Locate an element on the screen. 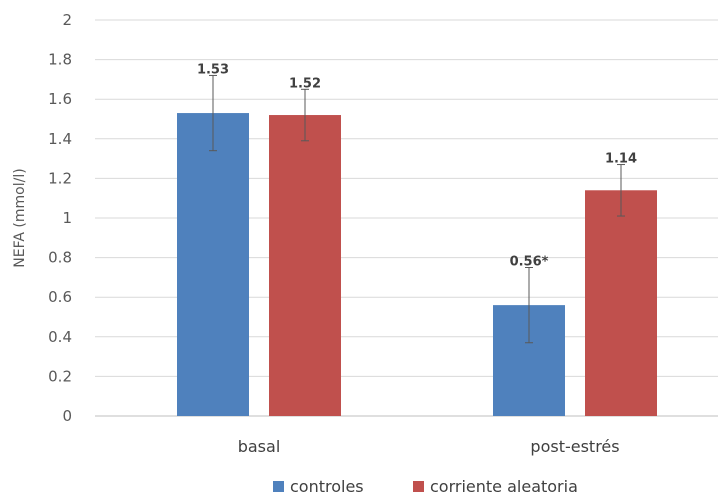  category-labels: basal post-estrés is located at coordinates (429, 446).